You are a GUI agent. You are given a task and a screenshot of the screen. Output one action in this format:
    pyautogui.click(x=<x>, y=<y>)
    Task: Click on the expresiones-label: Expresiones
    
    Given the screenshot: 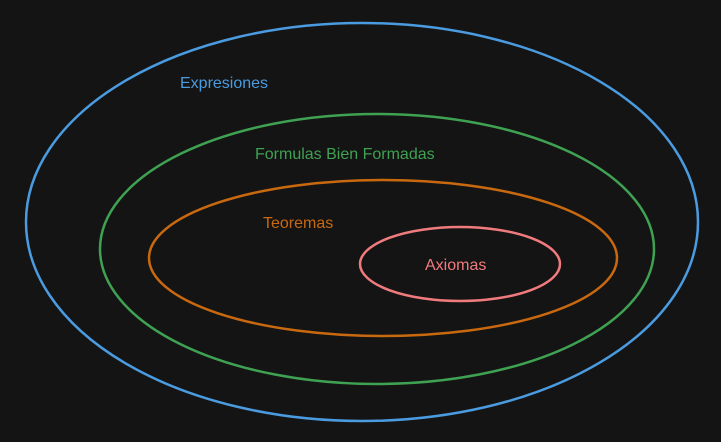 What is the action you would take?
    pyautogui.click(x=224, y=83)
    